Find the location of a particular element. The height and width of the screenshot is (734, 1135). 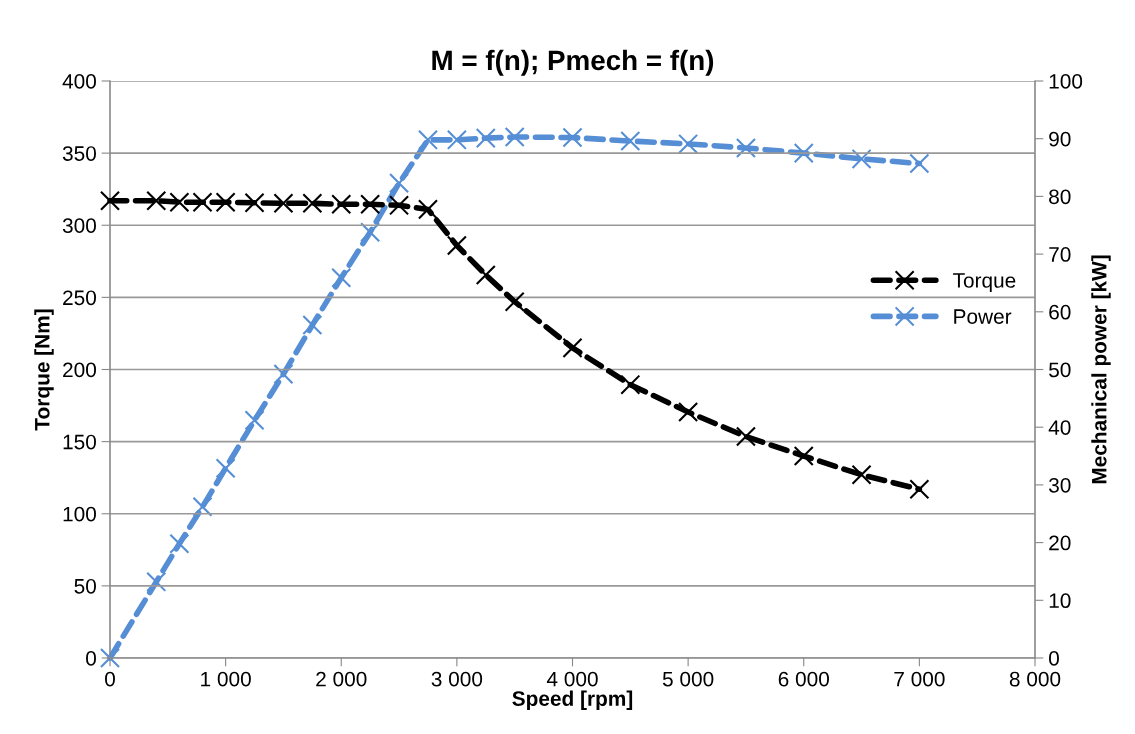

y-tick-label: 0 is located at coordinates (91, 658).